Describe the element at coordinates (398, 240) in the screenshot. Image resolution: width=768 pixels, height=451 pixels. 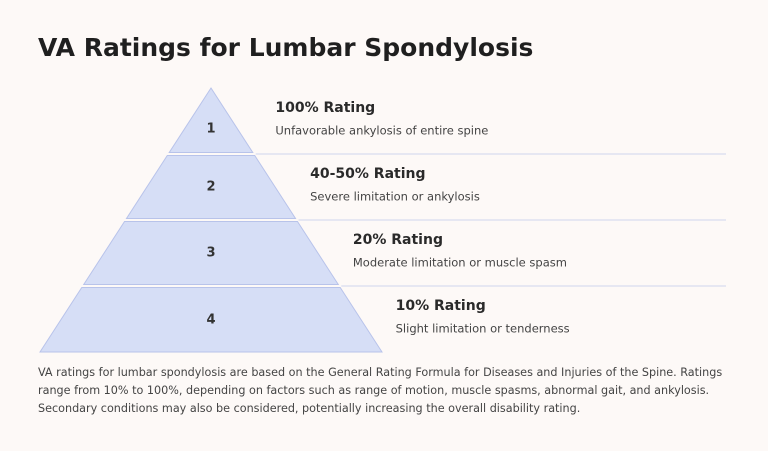
I see `tier-heading: 20% Rating` at that location.